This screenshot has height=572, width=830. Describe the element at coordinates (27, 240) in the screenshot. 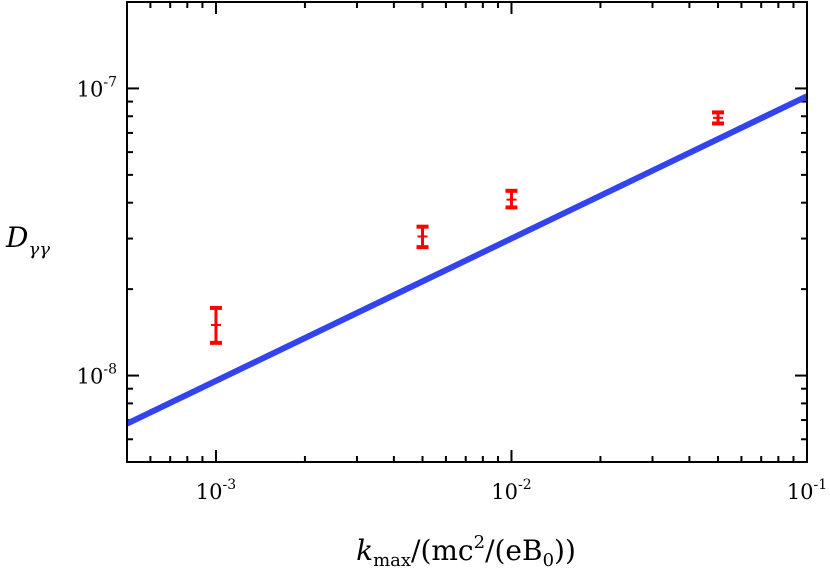

I see `y-axis-label: Dγγ` at that location.